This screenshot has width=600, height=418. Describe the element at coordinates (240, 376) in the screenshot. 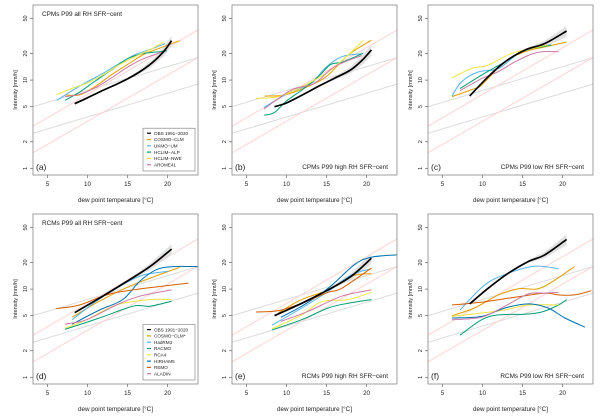

I see `panel-label: (e)` at that location.